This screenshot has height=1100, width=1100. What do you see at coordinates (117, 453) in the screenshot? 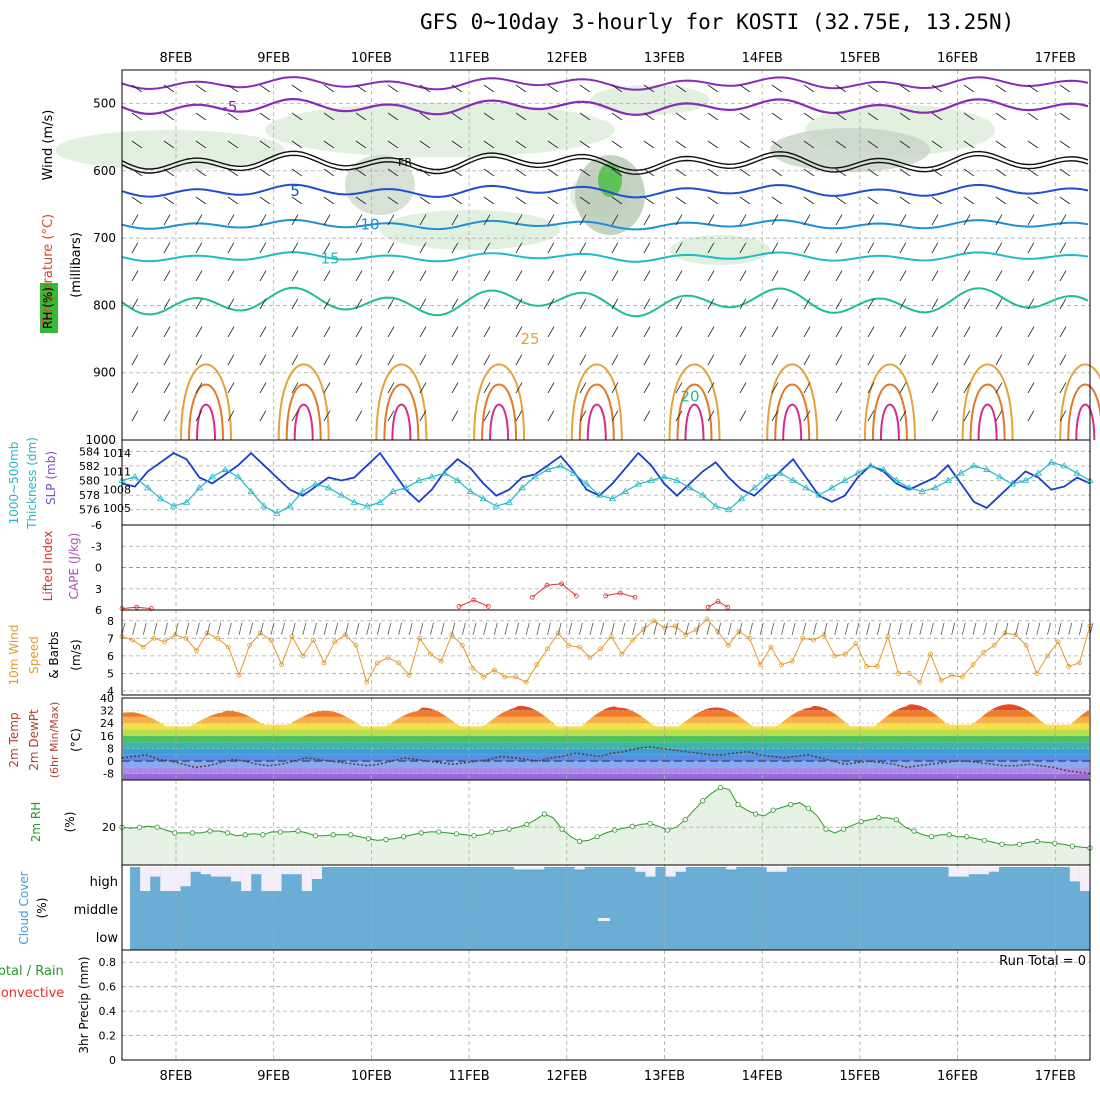
I see `slp-tick-label: 1014` at bounding box center [117, 453].